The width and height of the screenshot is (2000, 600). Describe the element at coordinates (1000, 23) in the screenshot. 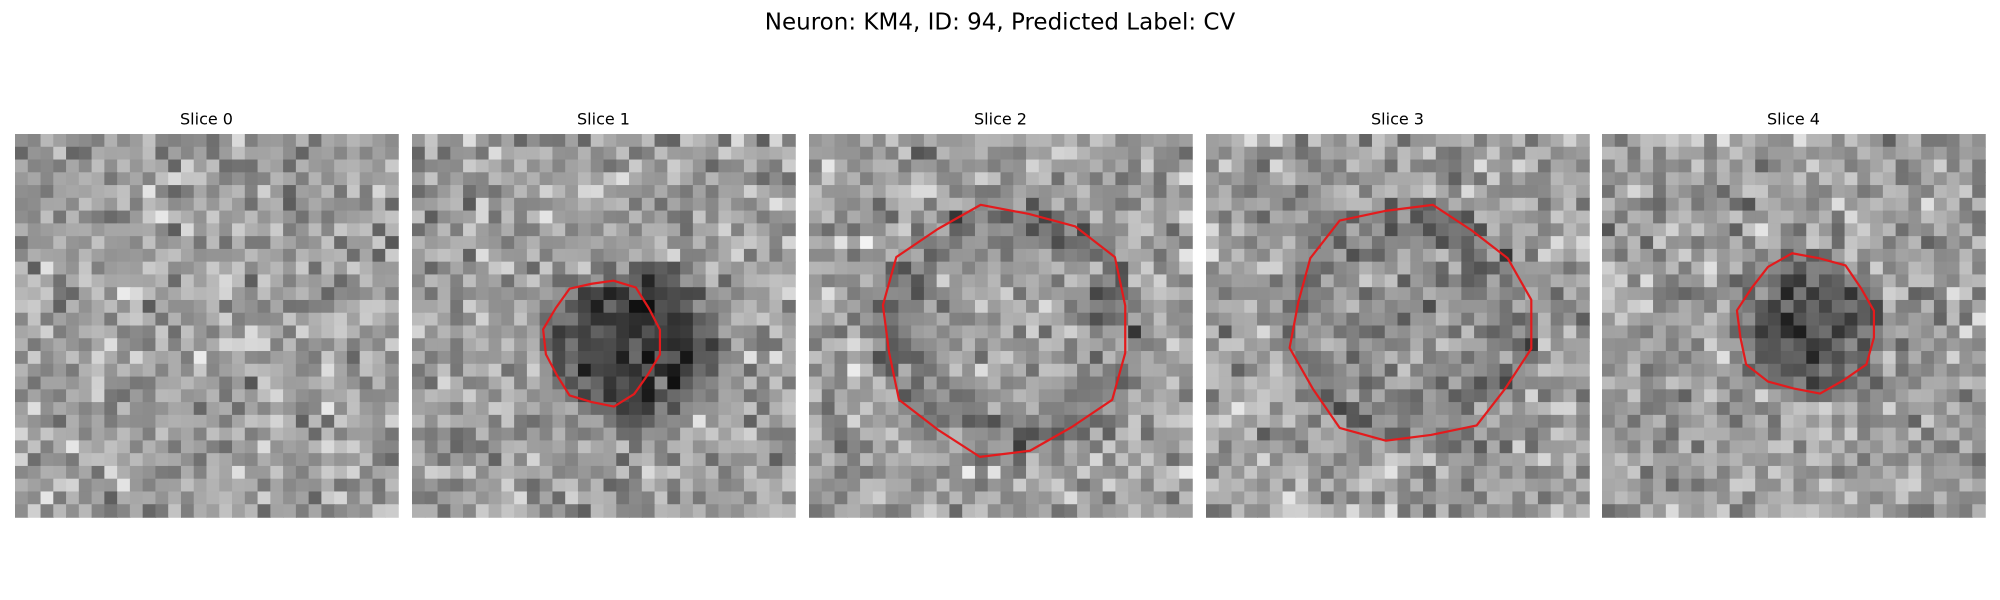

I see `figure-title: Neuron: KM4, ID: 94, Predicted Label: CV` at that location.